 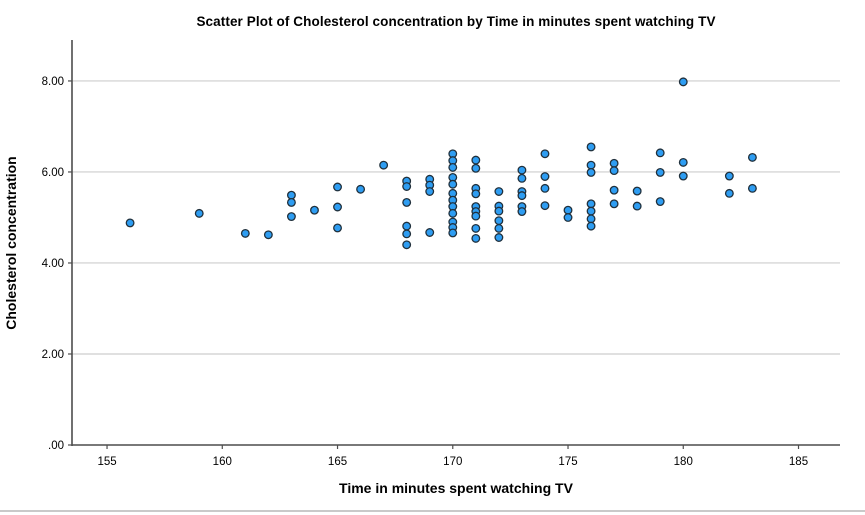 What do you see at coordinates (222, 462) in the screenshot?
I see `x-tick-label-160: 160` at bounding box center [222, 462].